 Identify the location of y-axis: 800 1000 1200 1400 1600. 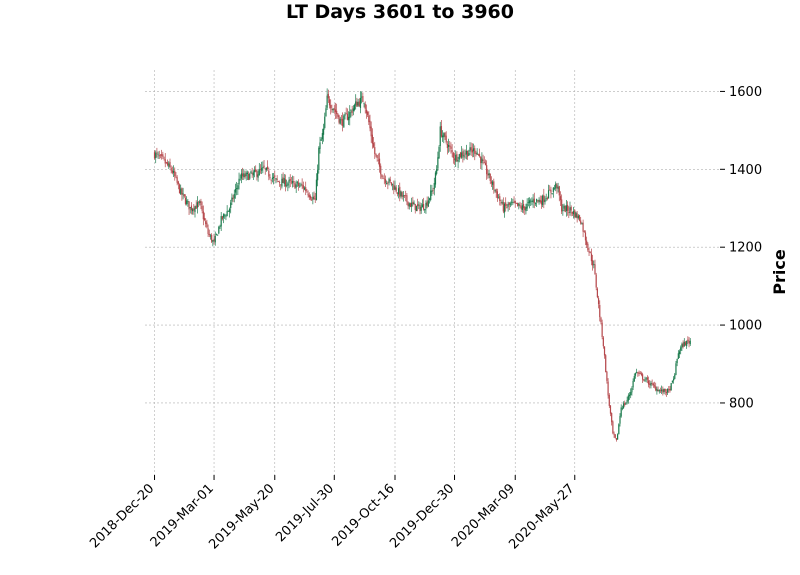
(741, 248).